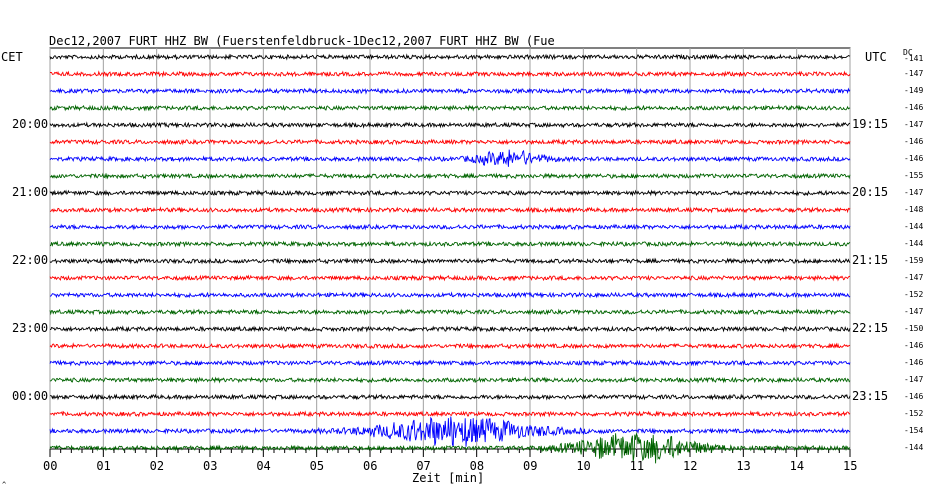 The width and height of the screenshot is (930, 494). What do you see at coordinates (914, 430) in the screenshot?
I see `dc-value-label: -154` at bounding box center [914, 430].